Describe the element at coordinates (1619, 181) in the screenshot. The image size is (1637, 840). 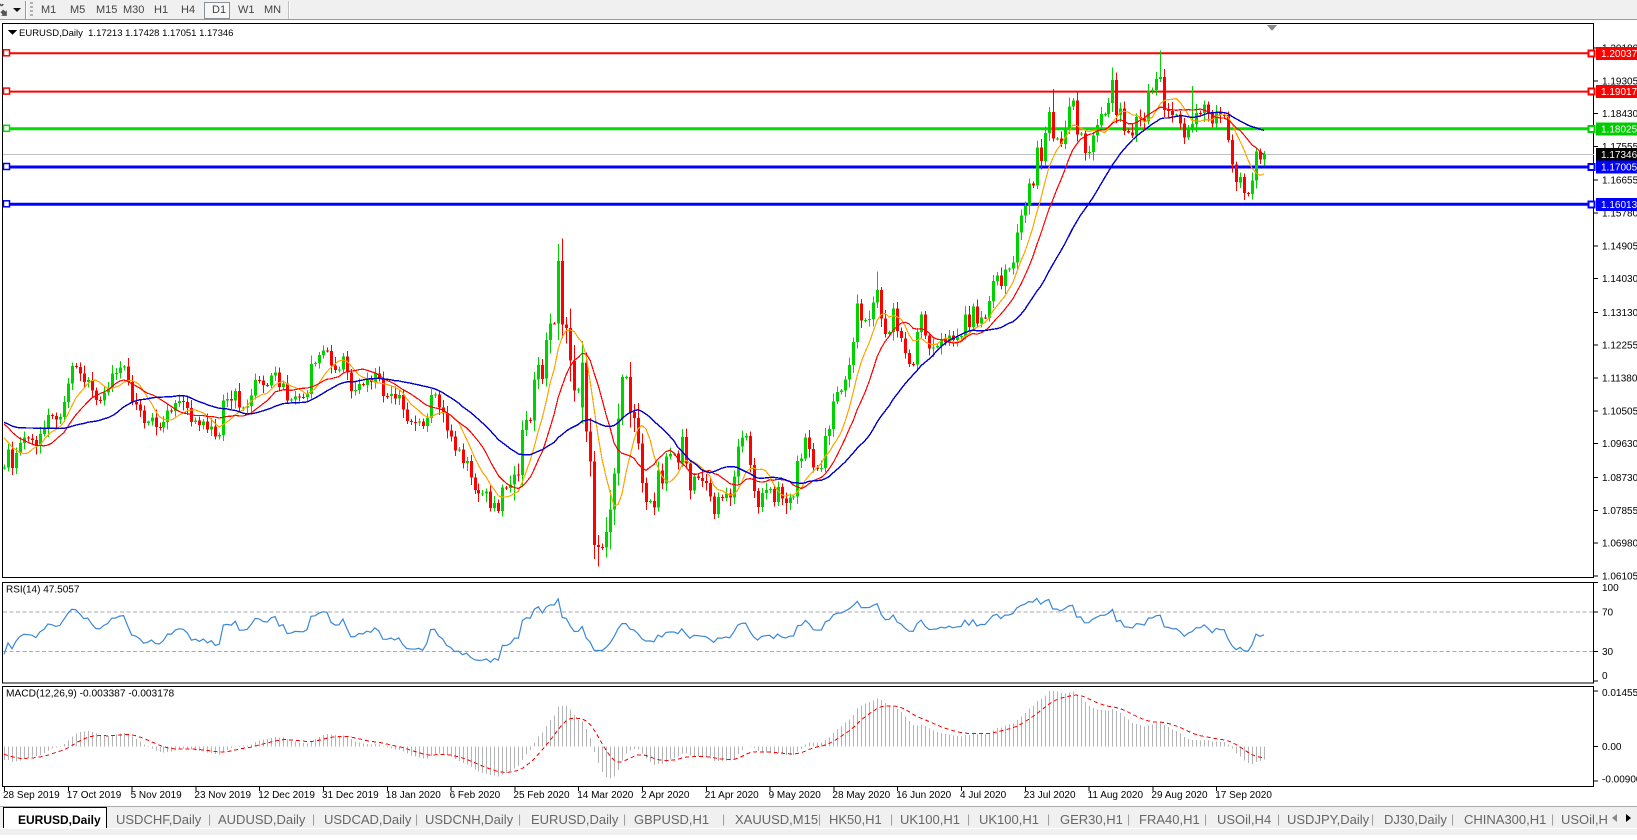
I see `svg-text: 1.16655` at that location.